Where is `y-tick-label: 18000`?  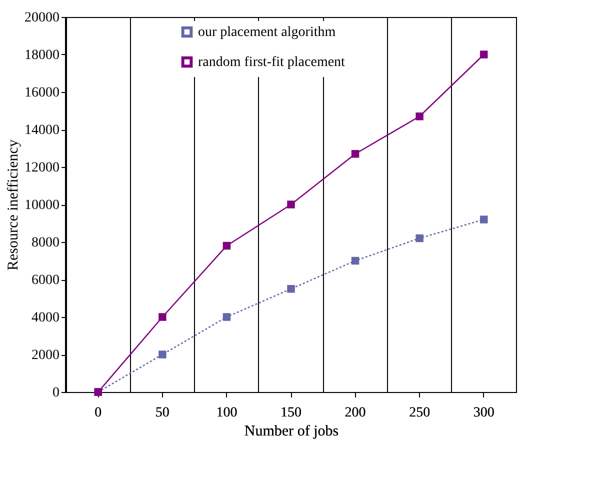 y-tick-label: 18000 is located at coordinates (42, 55).